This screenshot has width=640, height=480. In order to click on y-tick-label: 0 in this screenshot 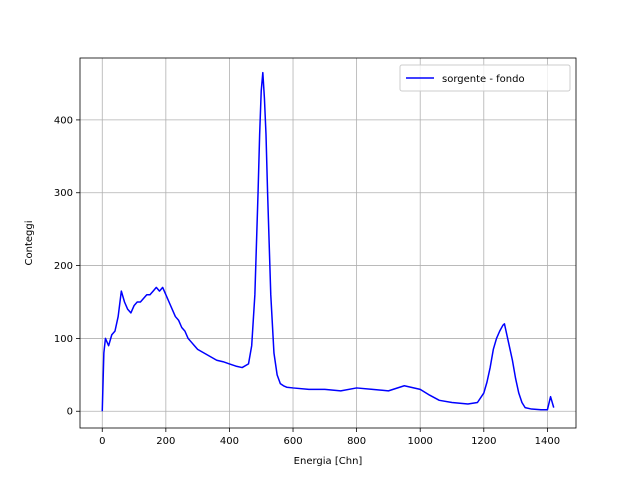, I will do `click(70, 412)`.